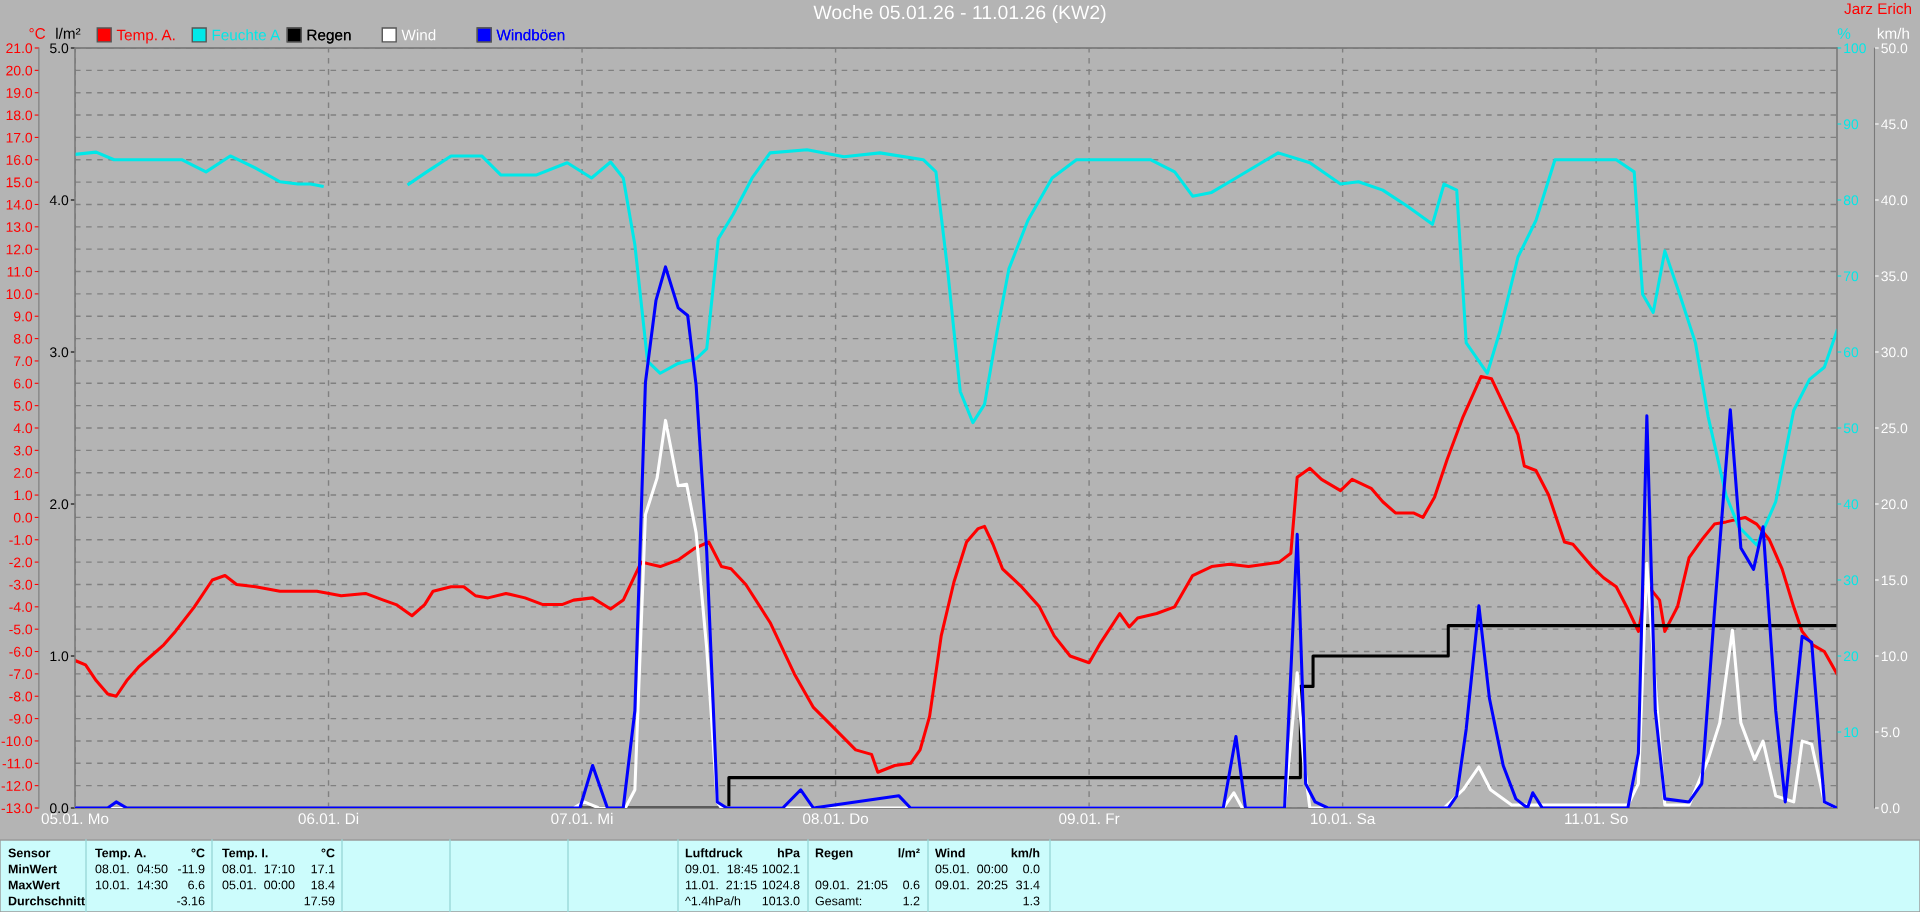 This screenshot has height=912, width=1920. I want to click on text: 1013.0, so click(781, 901).